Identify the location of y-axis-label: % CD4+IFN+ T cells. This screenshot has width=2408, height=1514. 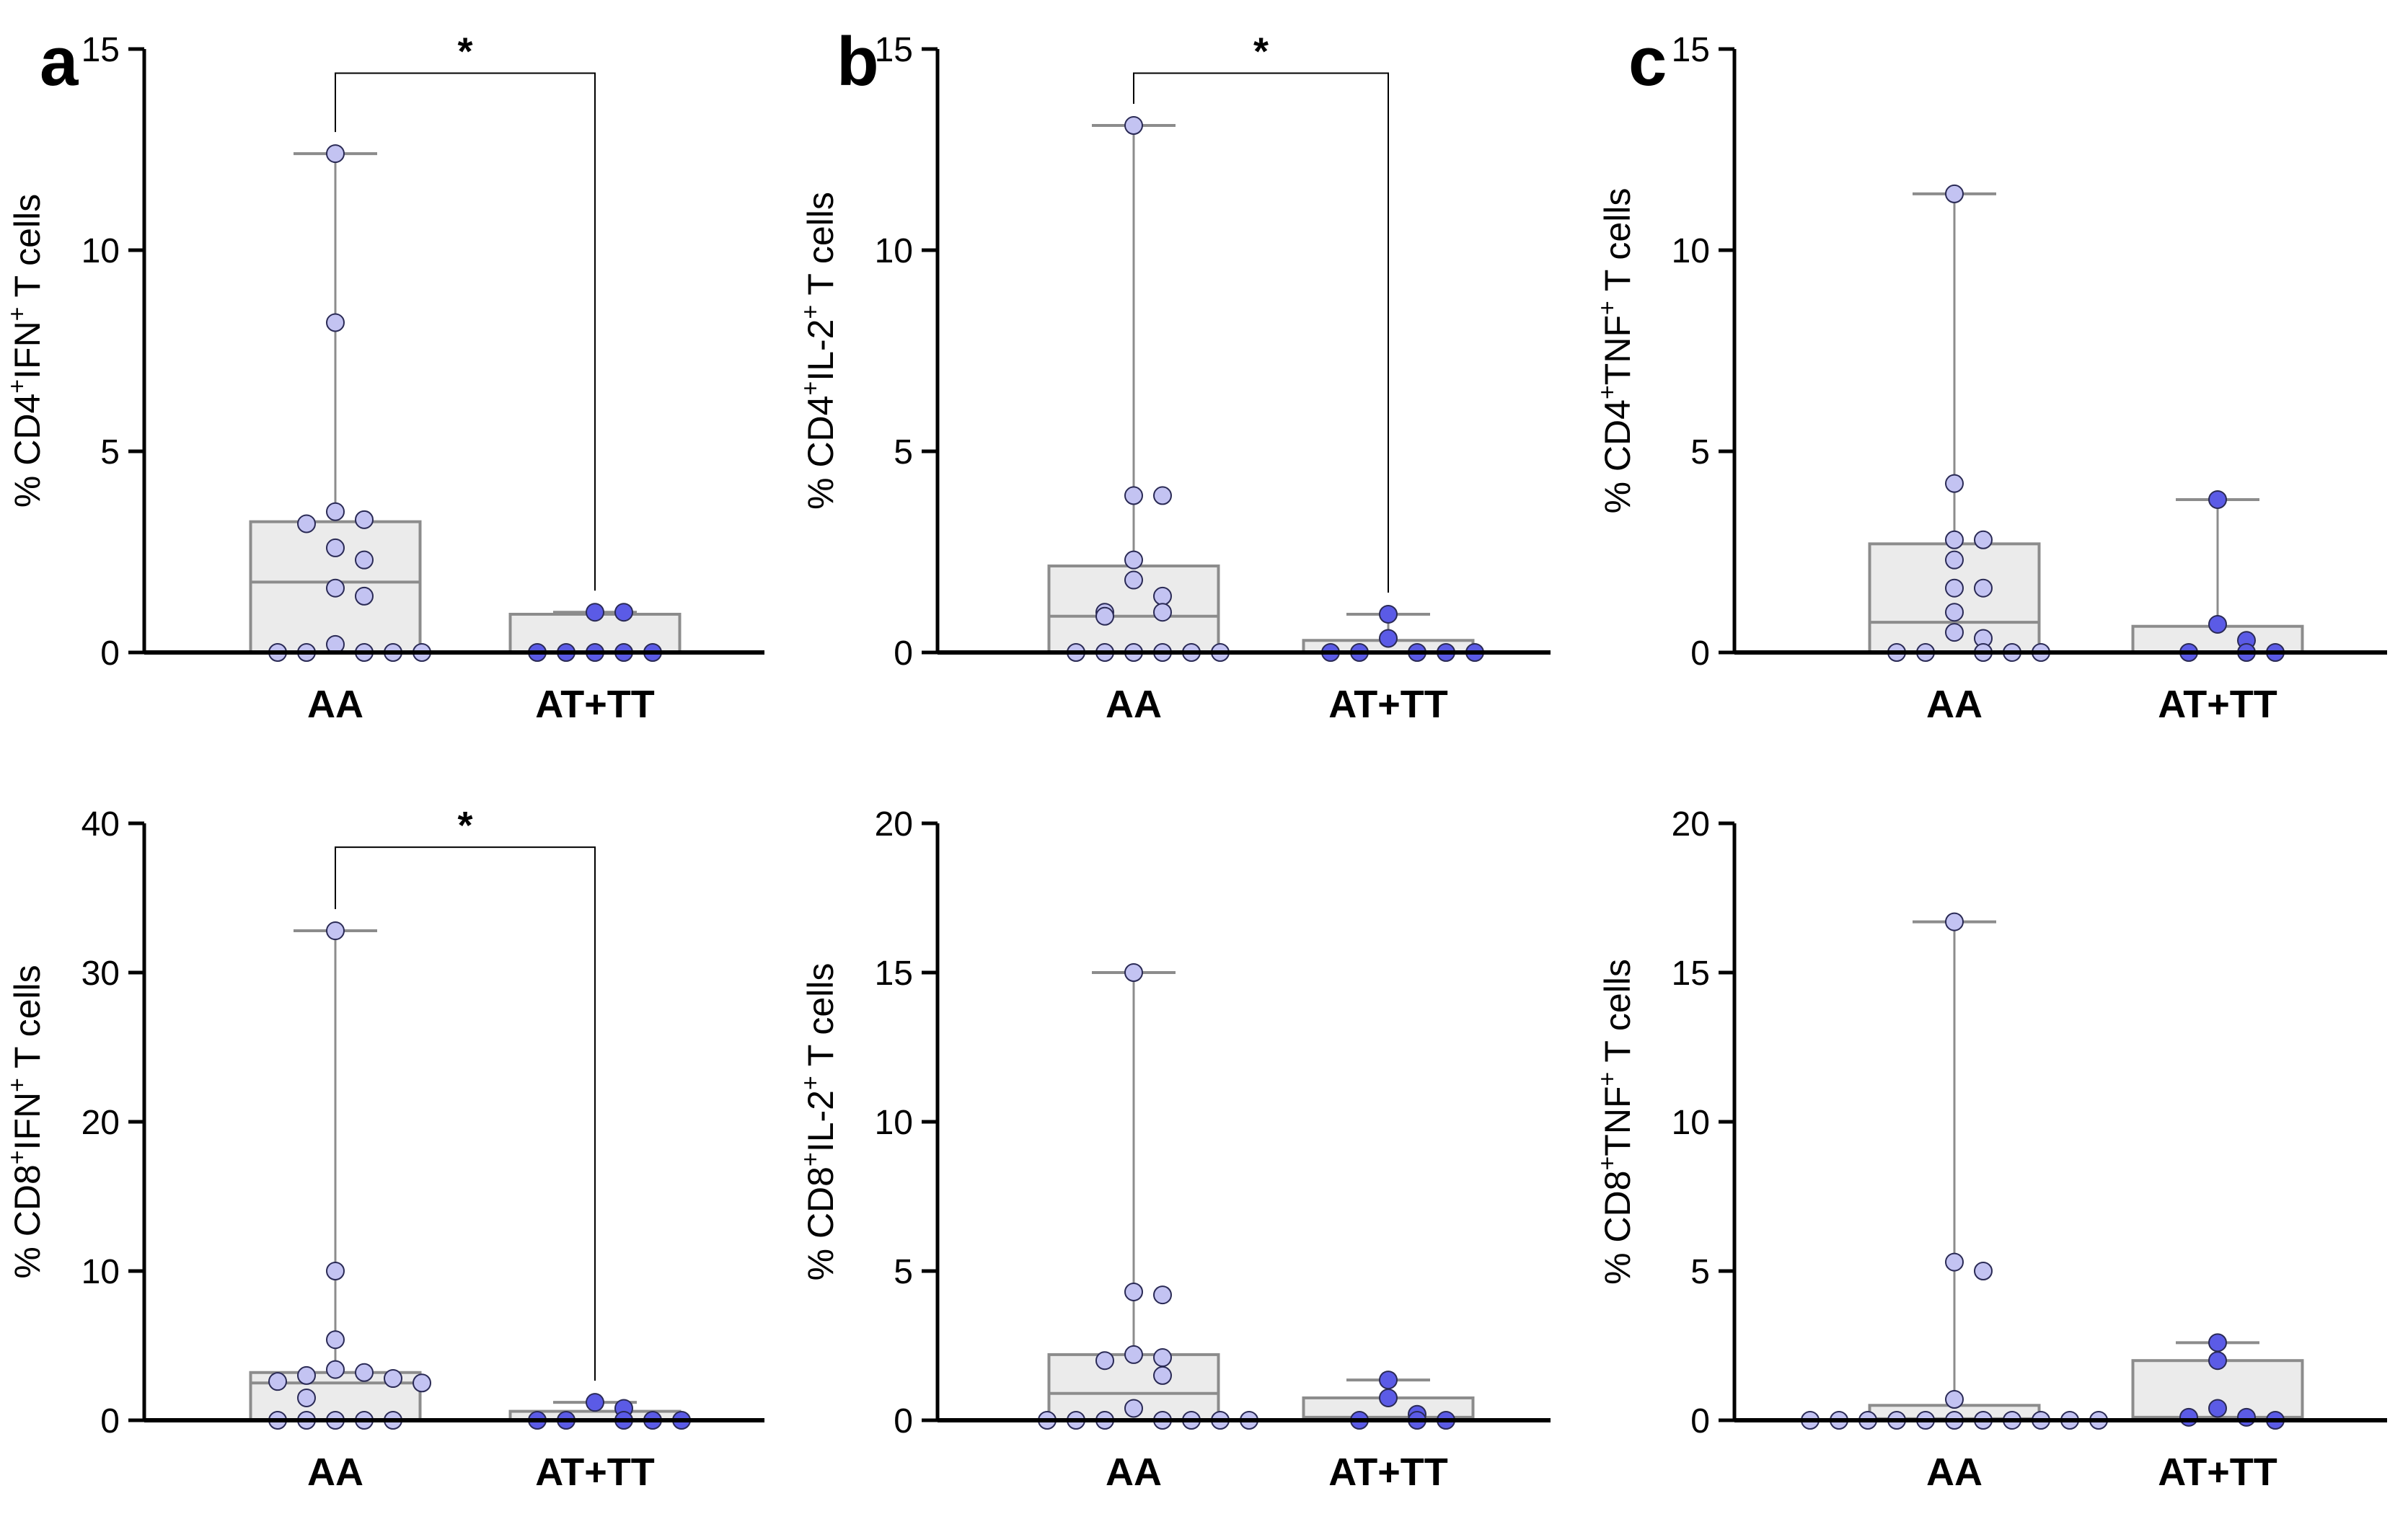
(26, 351).